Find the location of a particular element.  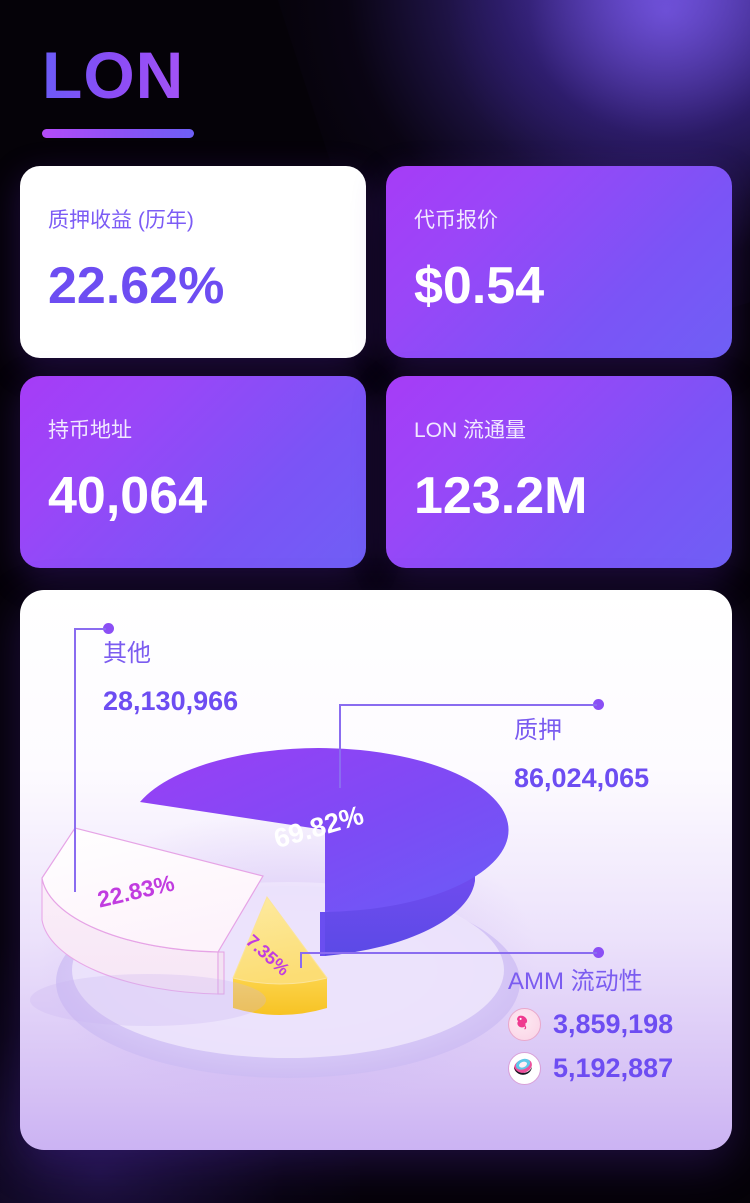

stat-card-circulating-supply: LON 流通量 123.2M is located at coordinates (559, 472).